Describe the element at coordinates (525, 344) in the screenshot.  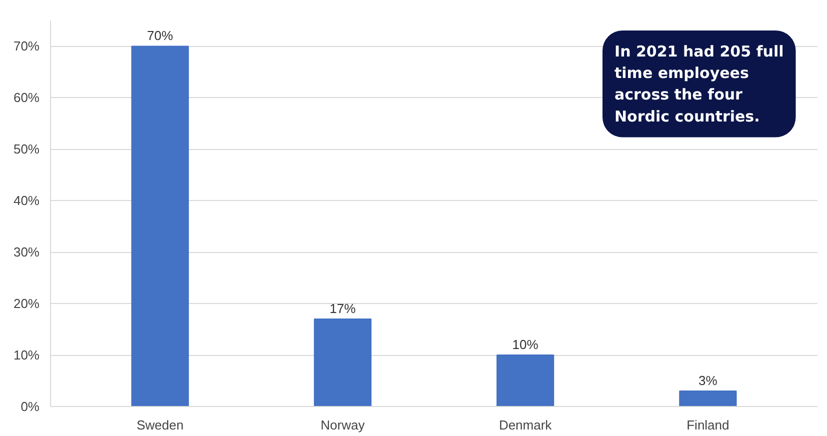
I see `data-label: 10%` at that location.